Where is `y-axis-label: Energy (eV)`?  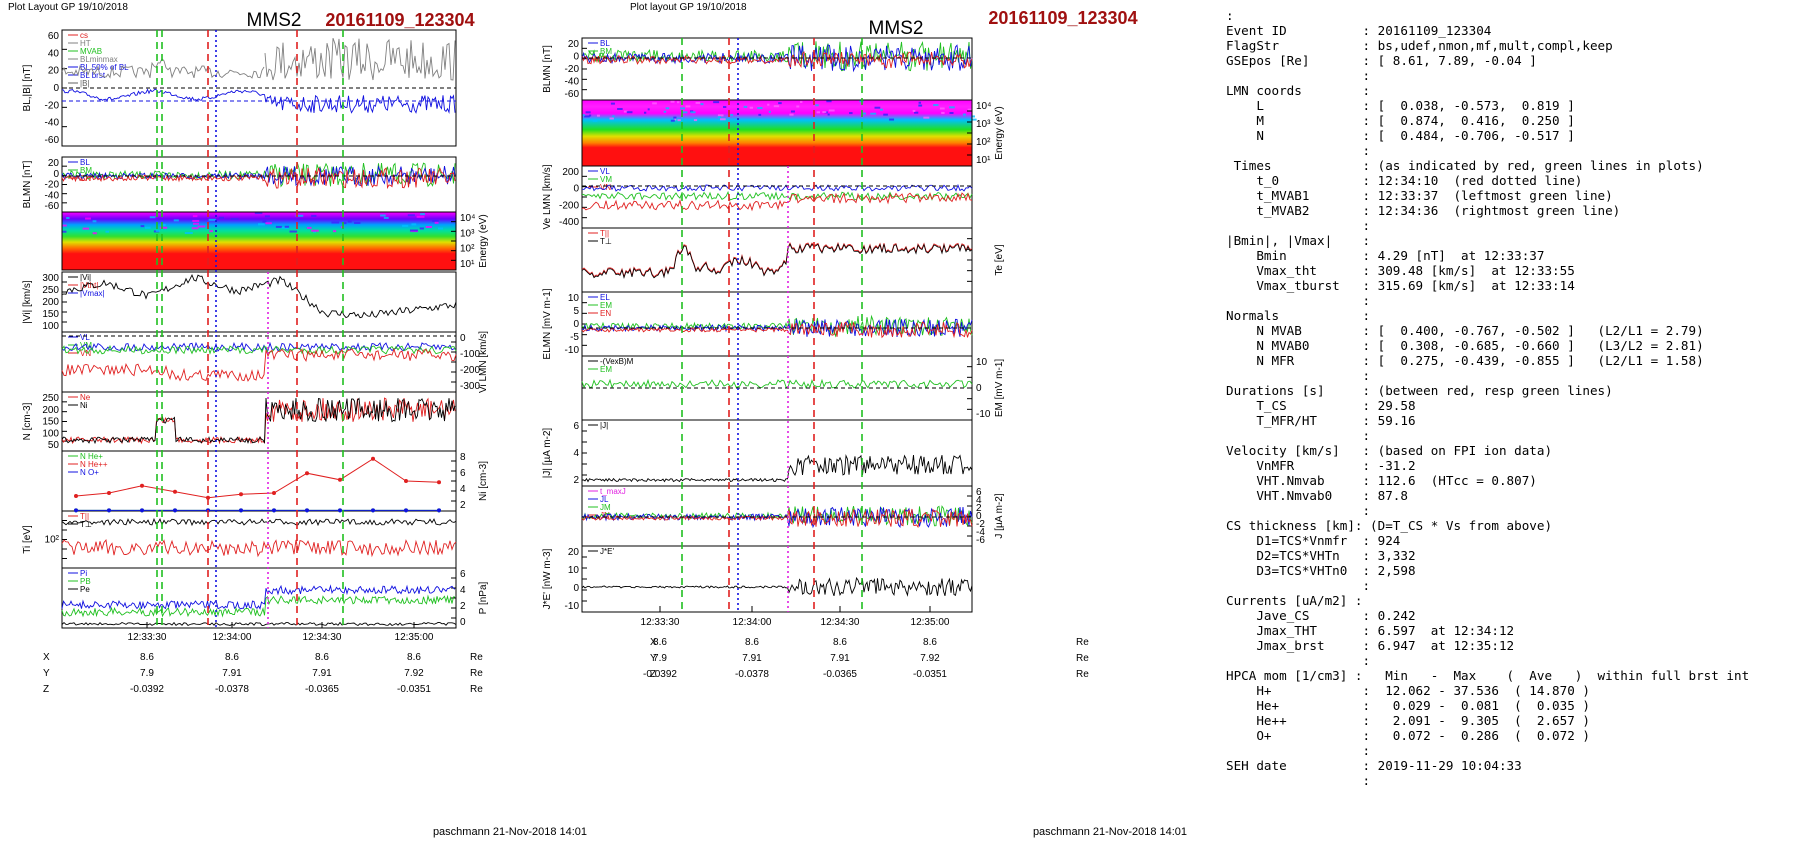 y-axis-label: Energy (eV) is located at coordinates (999, 132).